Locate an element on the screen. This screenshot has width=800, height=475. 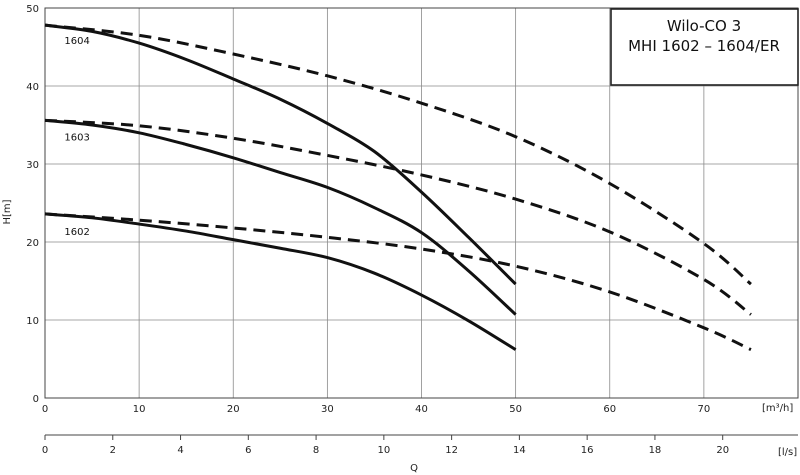
x-axis-label: Q is located at coordinates (414, 468).